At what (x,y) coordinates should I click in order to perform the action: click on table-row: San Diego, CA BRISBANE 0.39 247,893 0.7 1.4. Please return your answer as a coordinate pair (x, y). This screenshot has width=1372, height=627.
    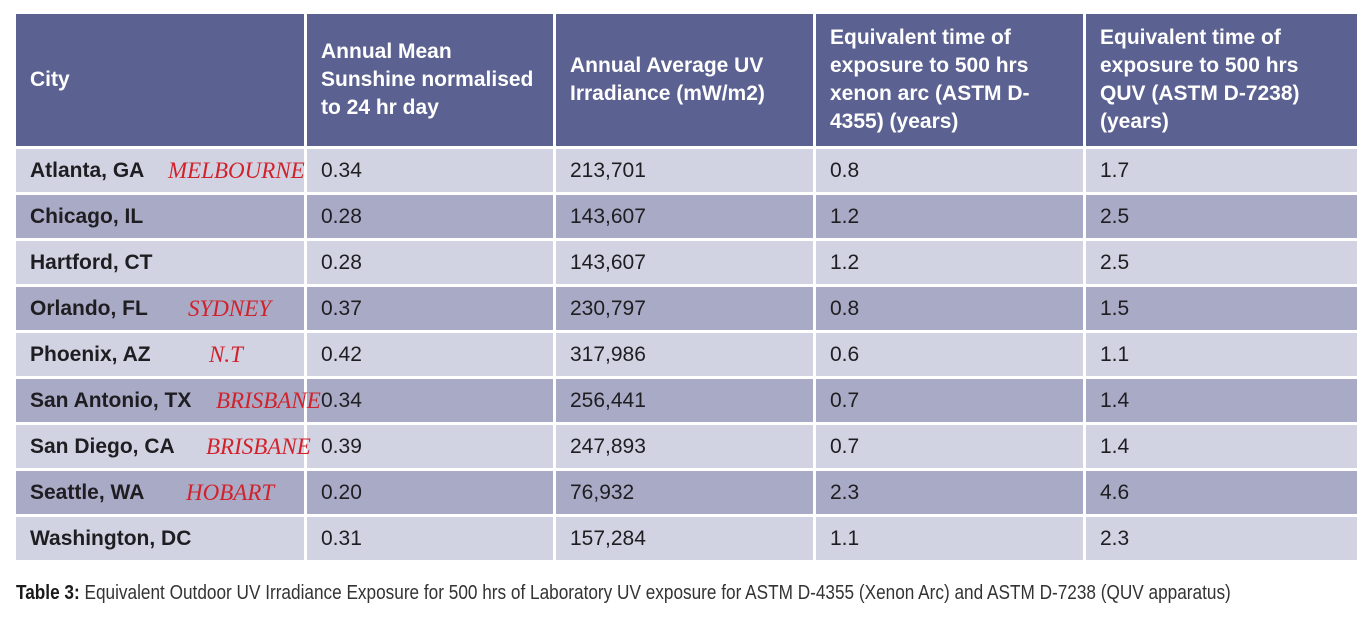
    Looking at the image, I should click on (686, 446).